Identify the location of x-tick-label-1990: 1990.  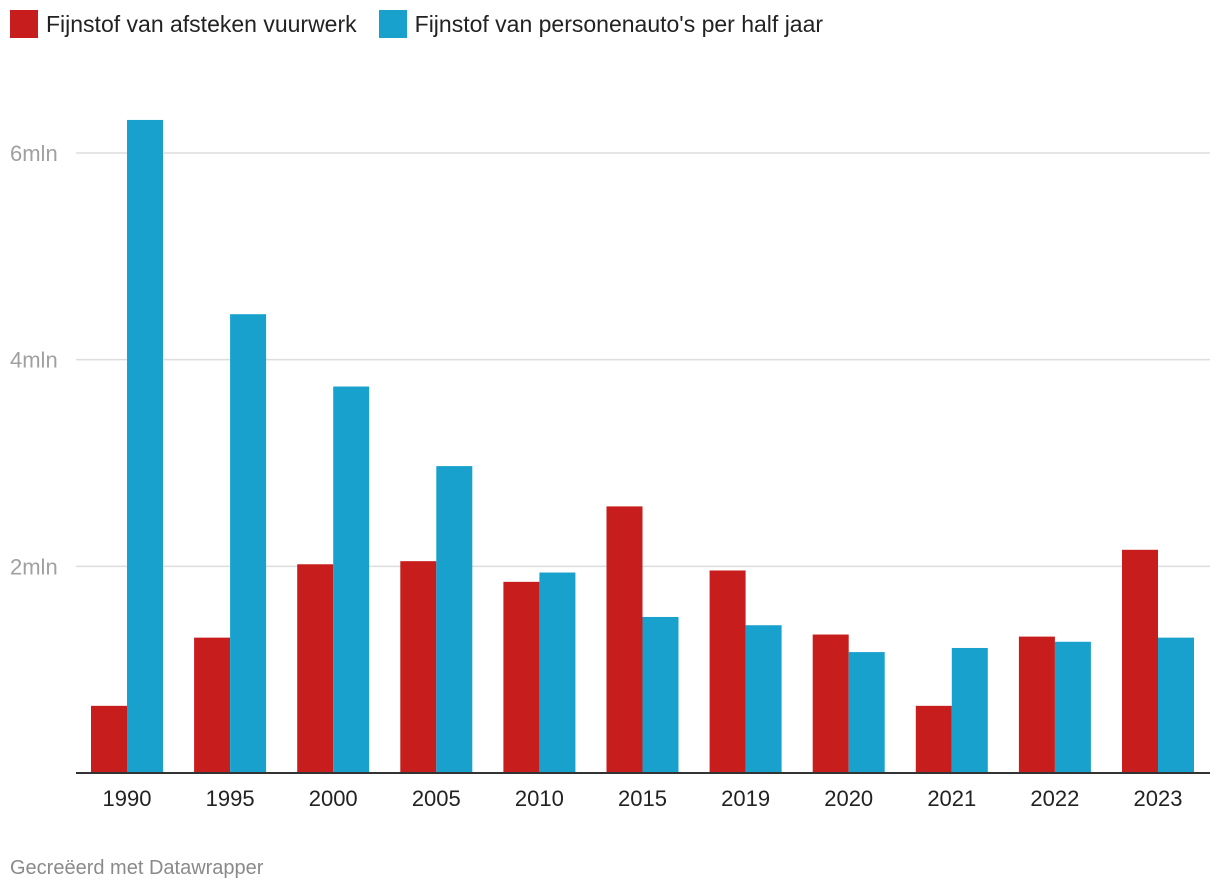
(127, 798).